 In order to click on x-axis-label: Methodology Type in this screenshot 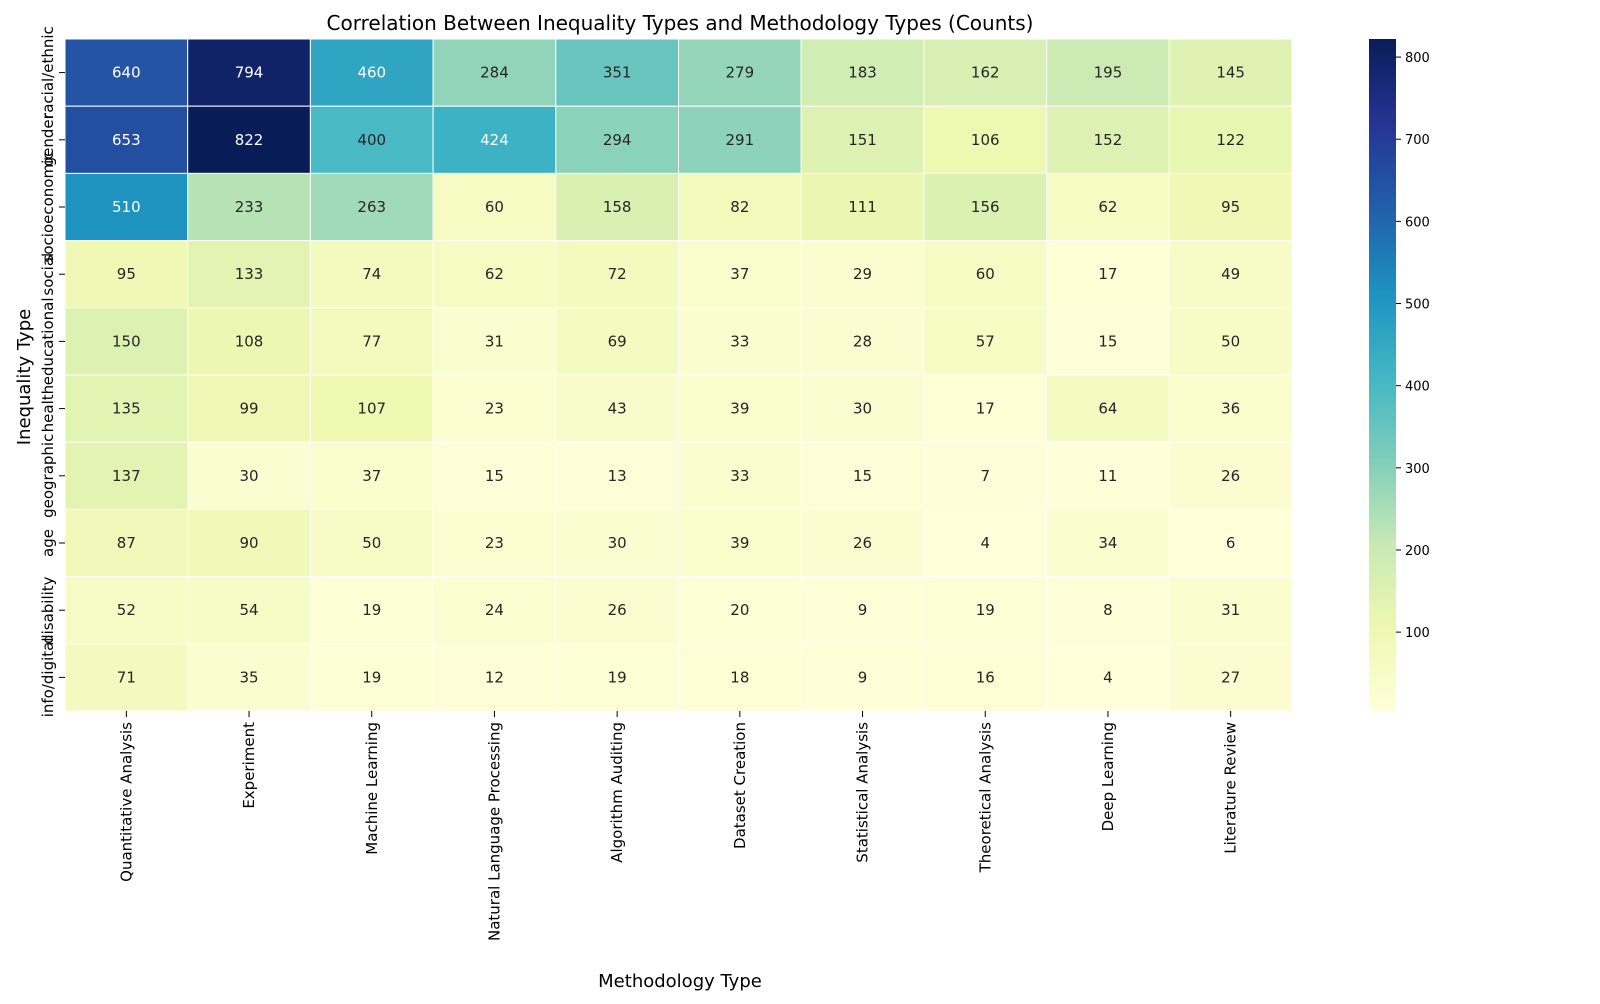, I will do `click(680, 981)`.